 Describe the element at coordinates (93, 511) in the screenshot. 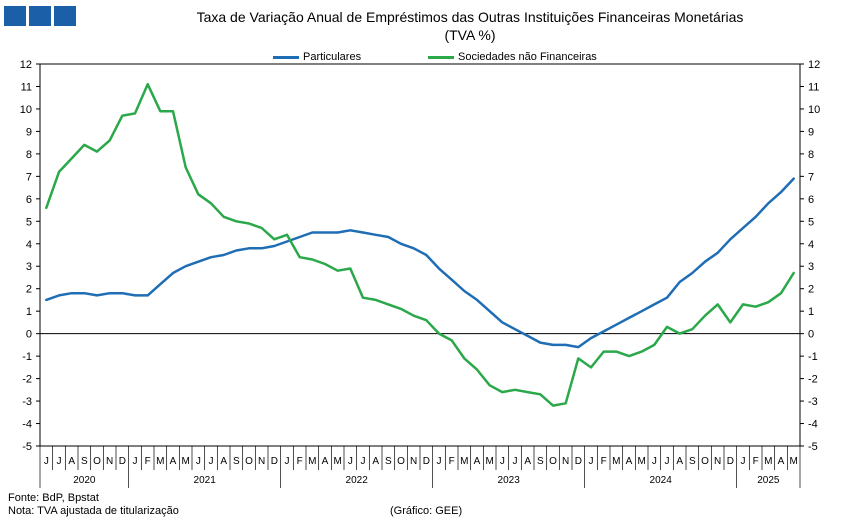

I see `footnote: Nota: TVA ajustada de titularização` at that location.